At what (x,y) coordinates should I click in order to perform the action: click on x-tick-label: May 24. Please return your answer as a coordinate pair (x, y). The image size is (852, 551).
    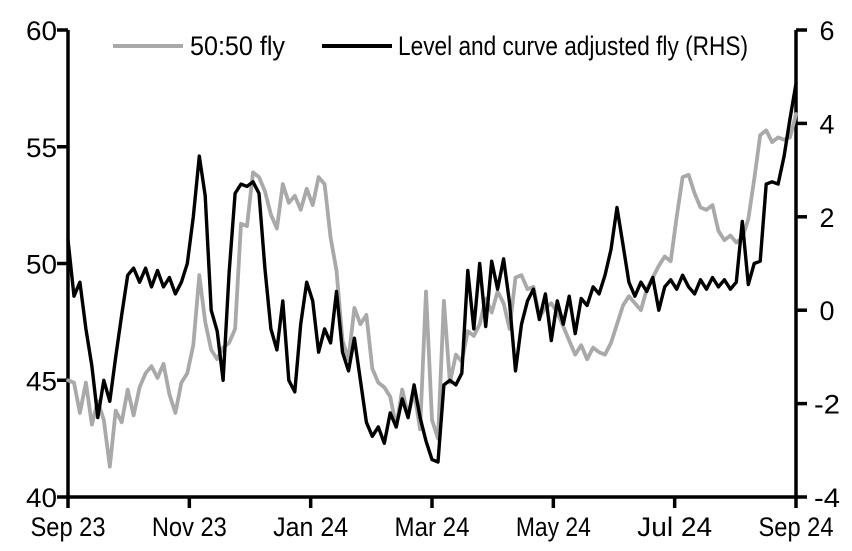
    Looking at the image, I should click on (553, 527).